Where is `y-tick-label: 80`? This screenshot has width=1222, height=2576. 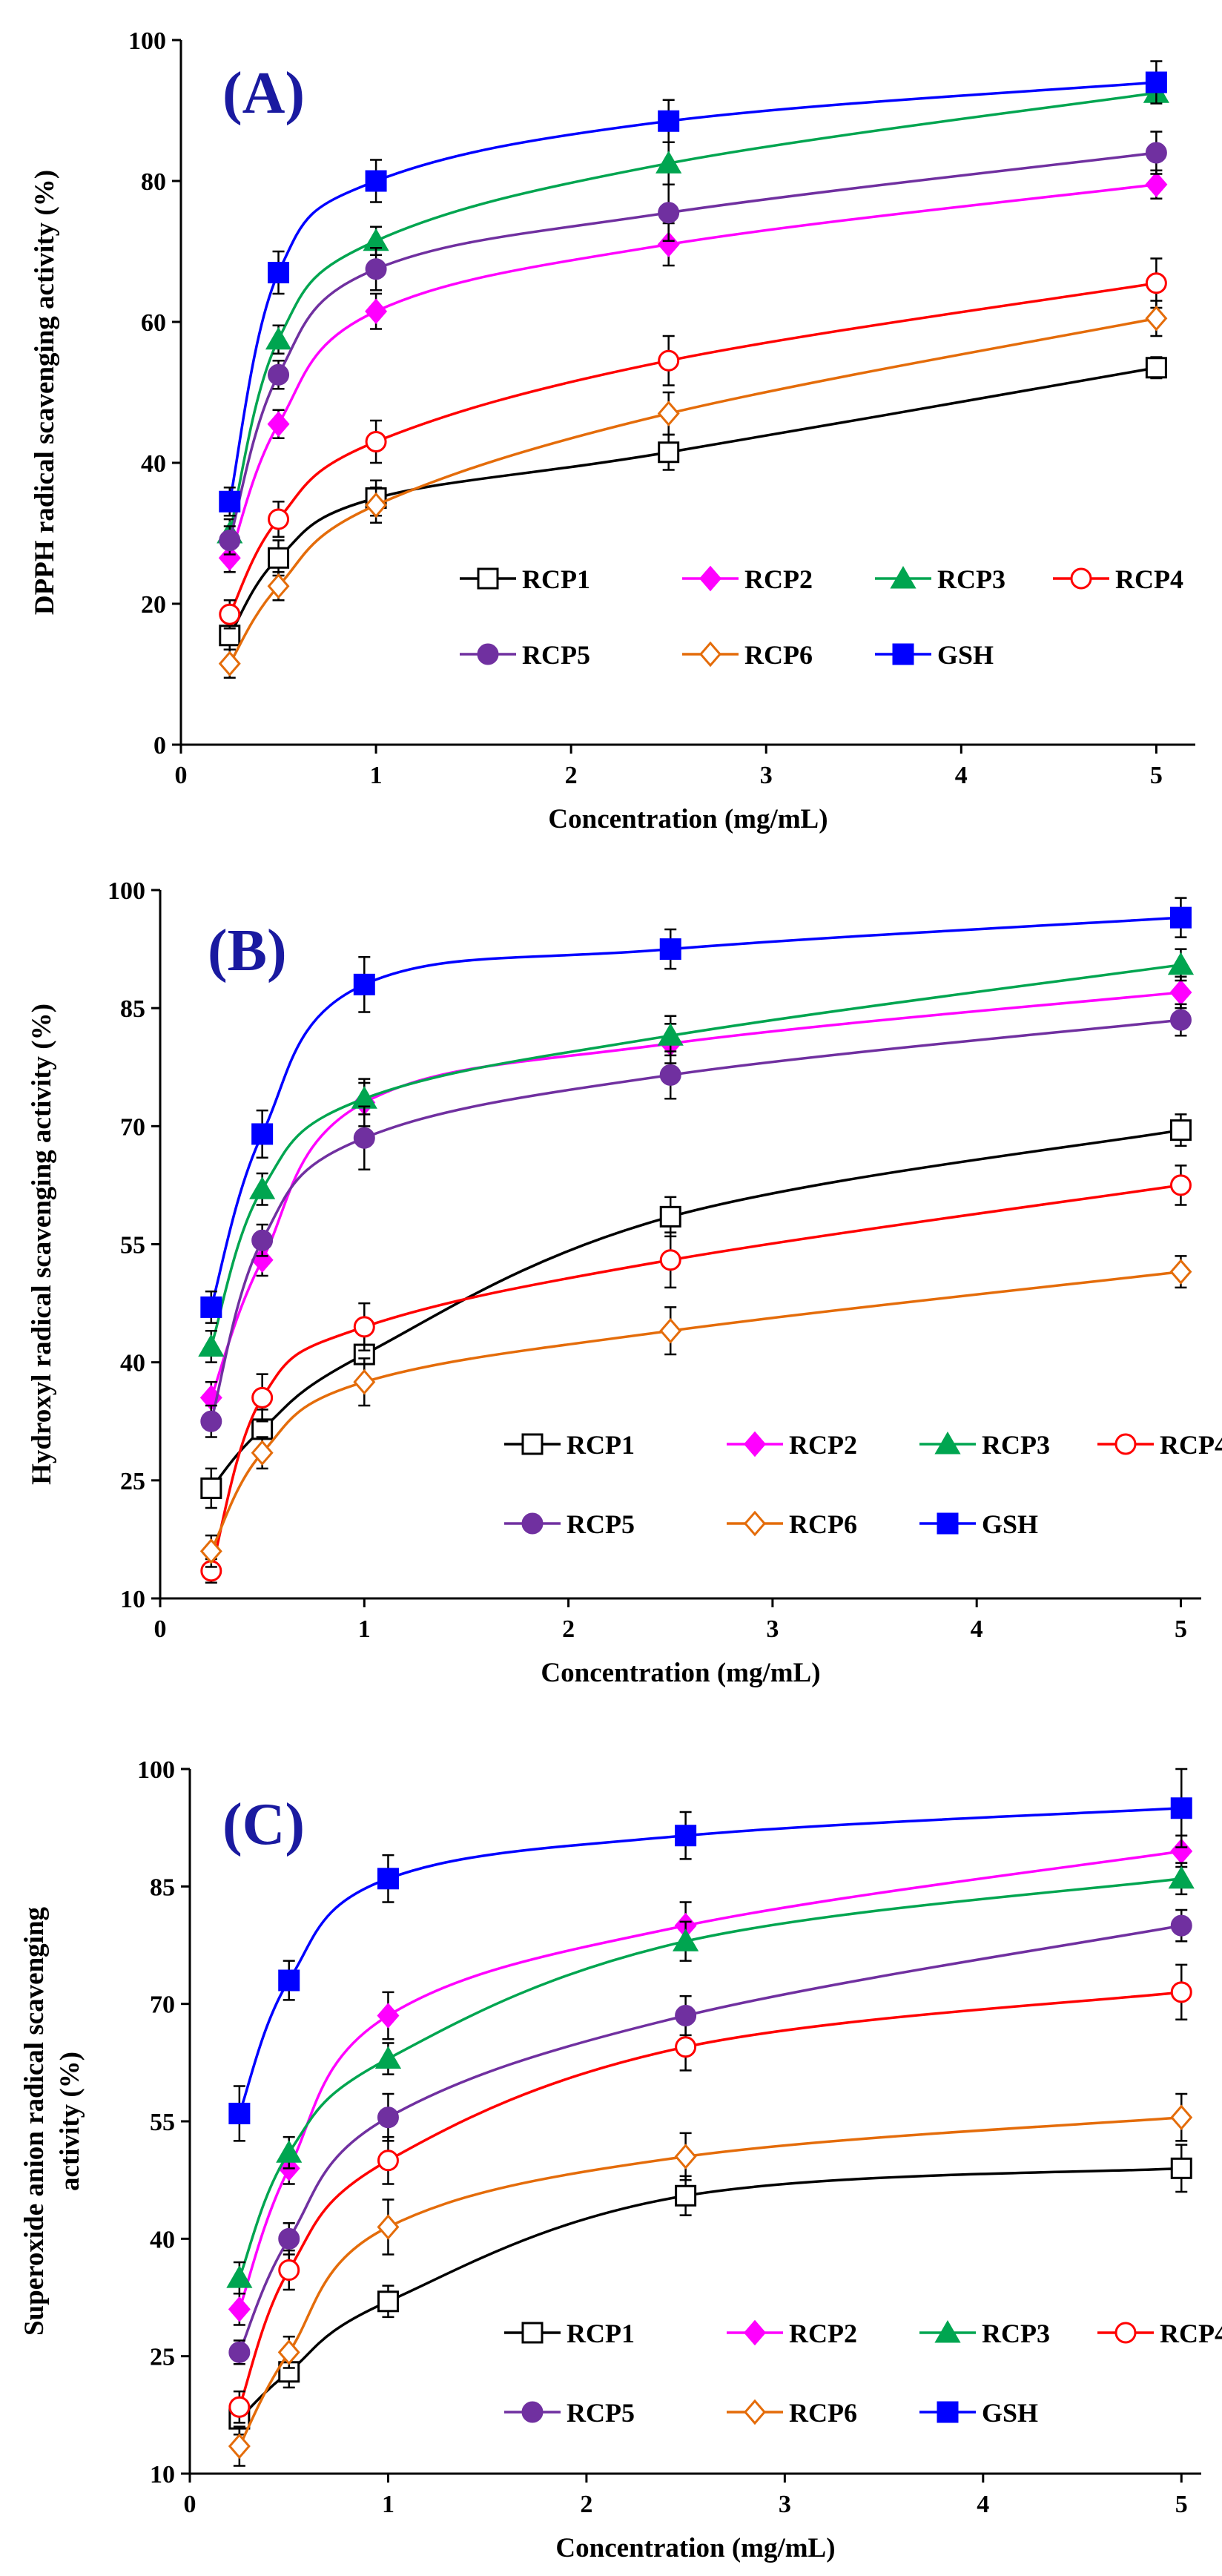 y-tick-label: 80 is located at coordinates (153, 182).